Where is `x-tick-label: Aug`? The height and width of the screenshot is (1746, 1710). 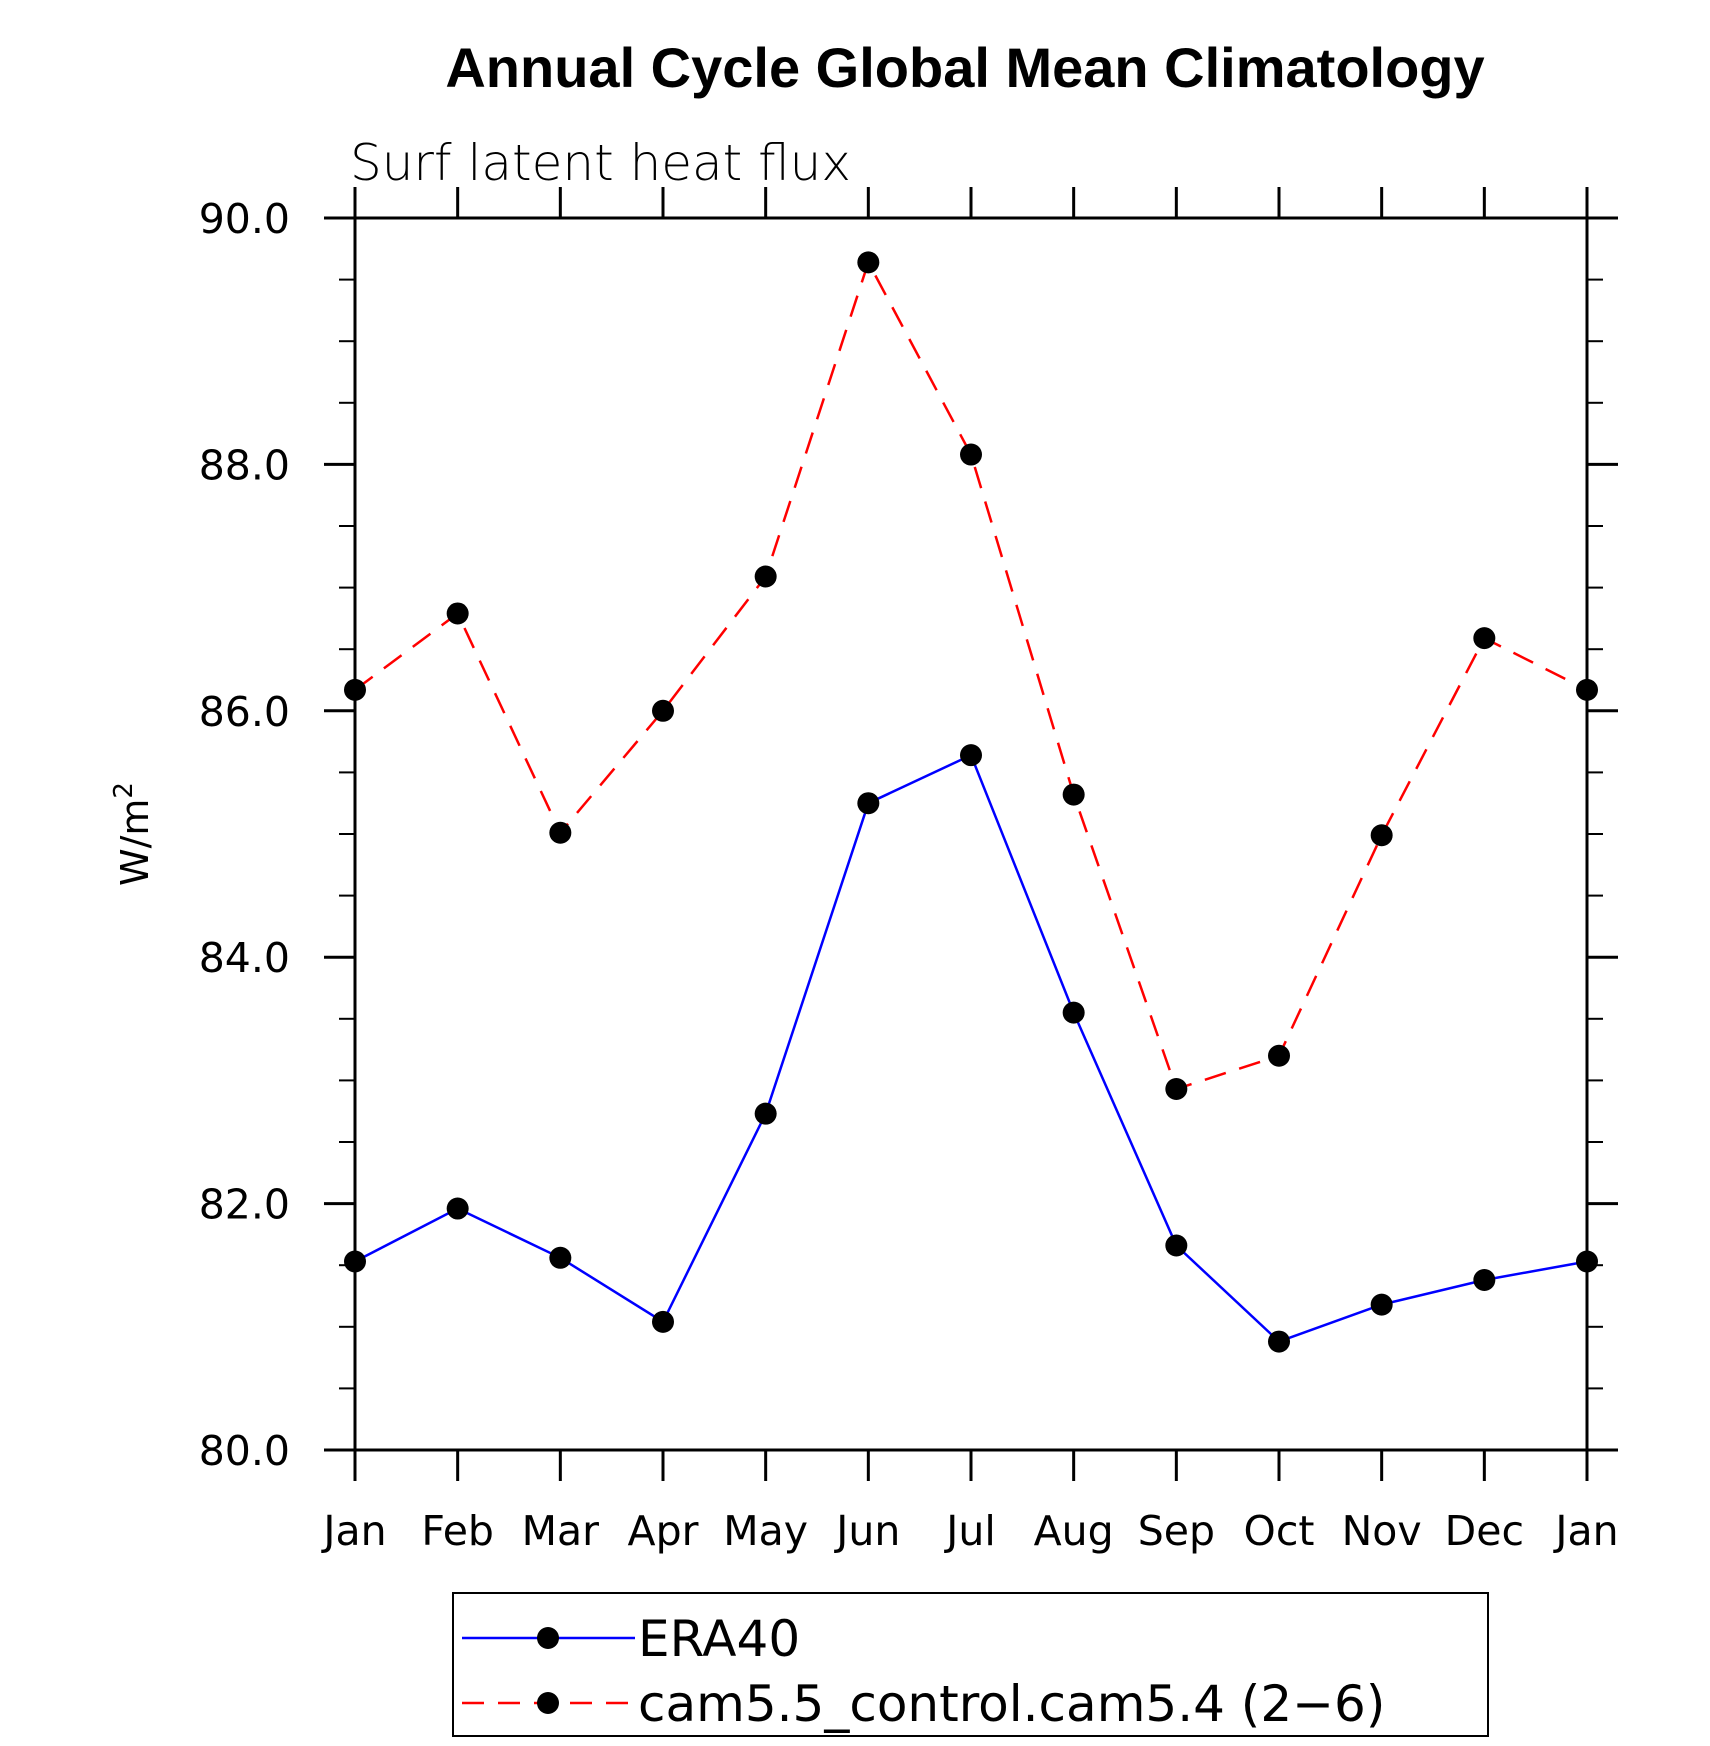 x-tick-label: Aug is located at coordinates (1074, 1531).